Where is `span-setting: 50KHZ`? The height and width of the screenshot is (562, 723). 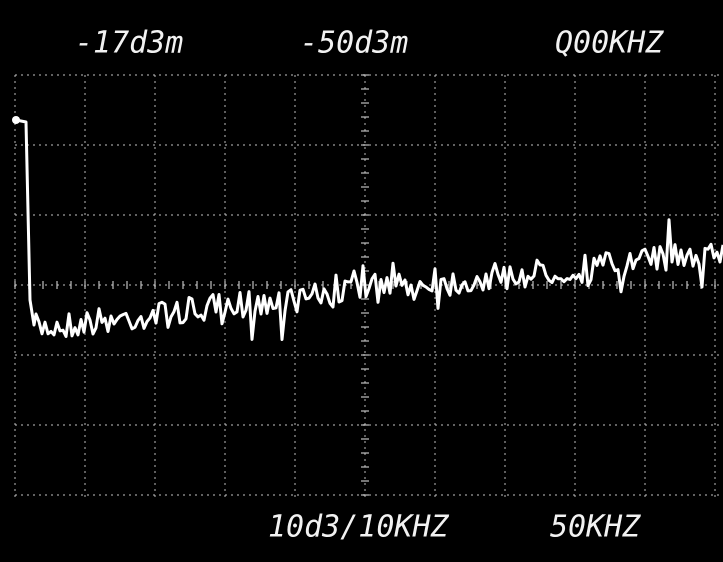
span-setting: 50KHZ is located at coordinates (595, 527).